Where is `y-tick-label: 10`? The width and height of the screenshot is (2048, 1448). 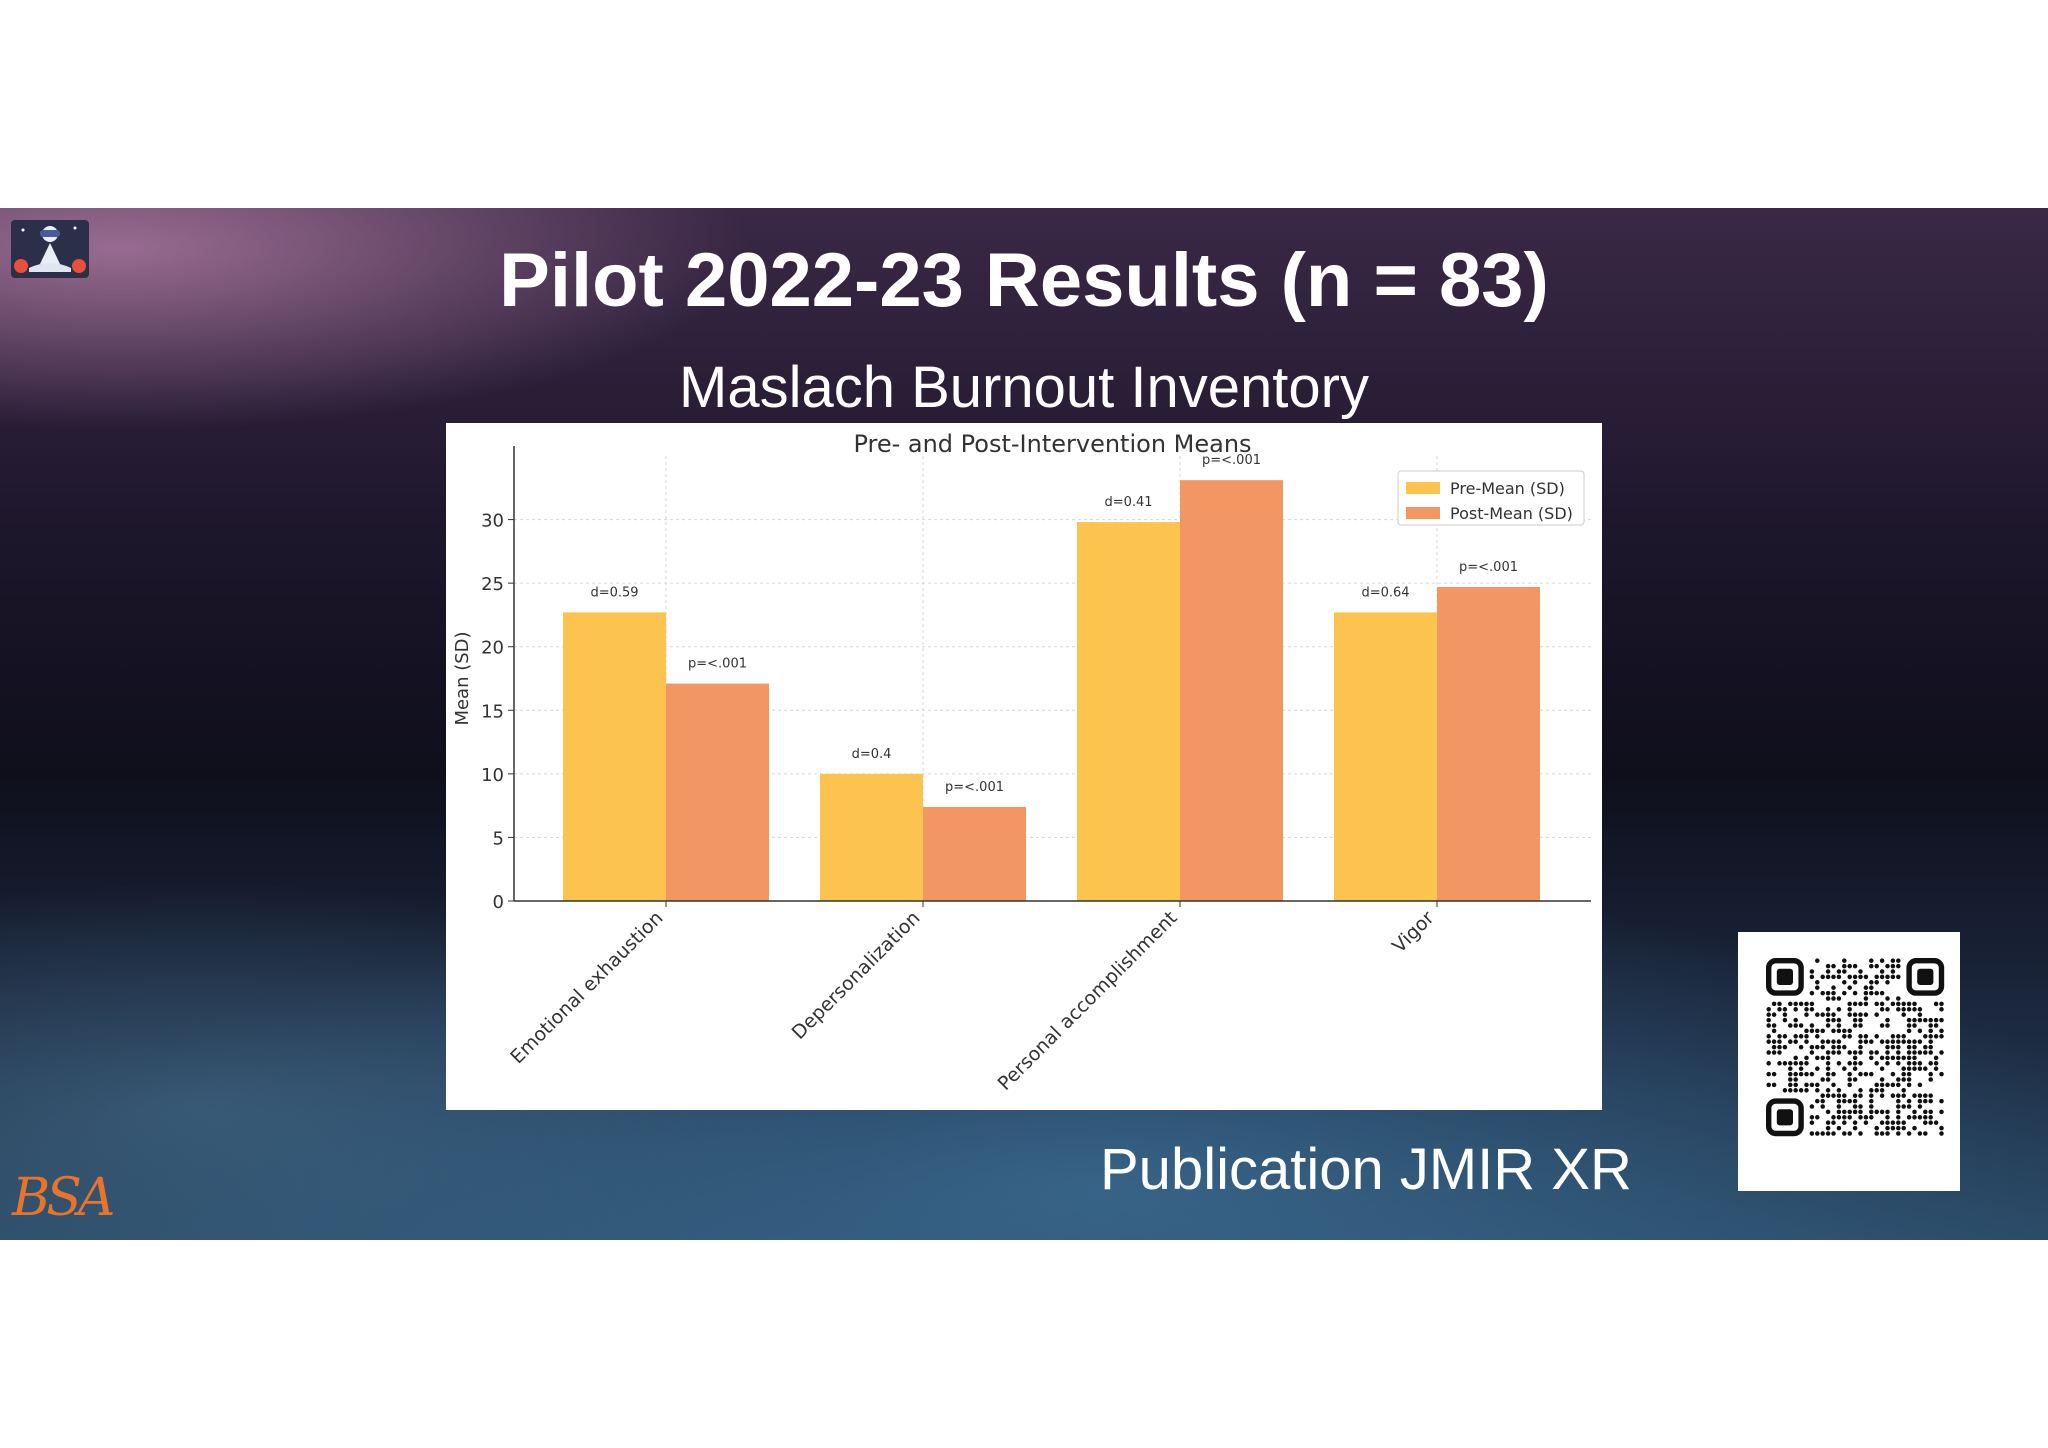
y-tick-label: 10 is located at coordinates (492, 775).